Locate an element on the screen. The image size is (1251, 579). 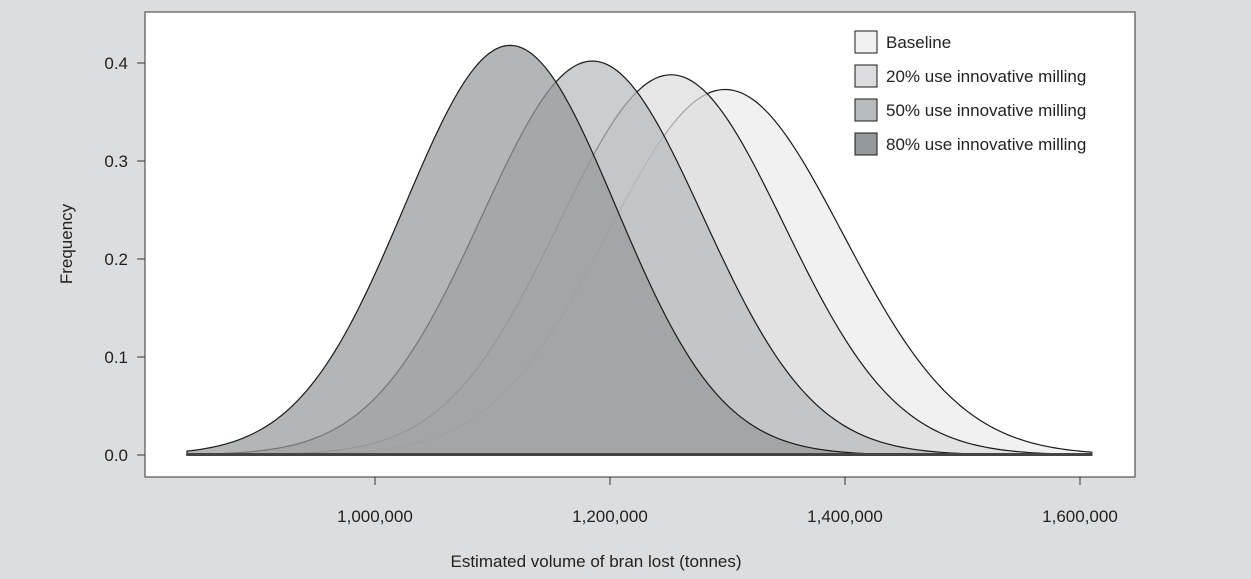
x-tick-label: 1,400,000 is located at coordinates (845, 516).